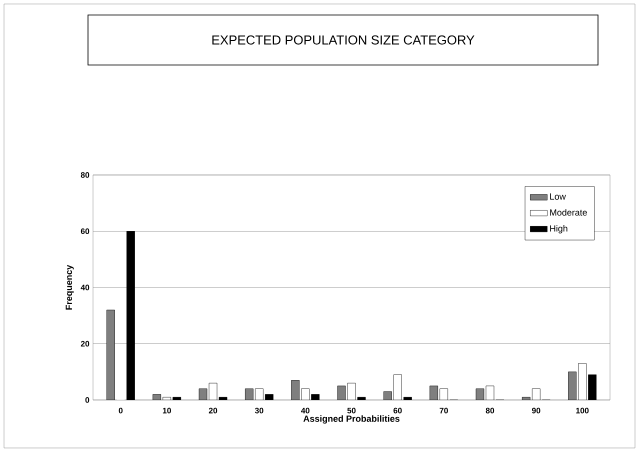 The image size is (639, 452). I want to click on legend-label: Low, so click(558, 196).